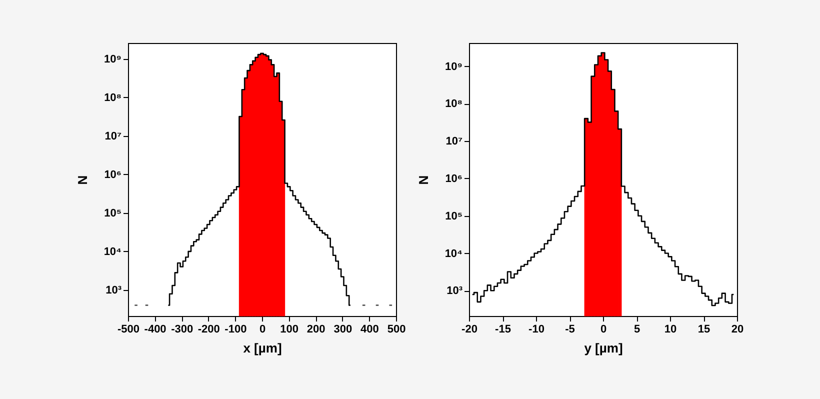  I want to click on x-tick-label: 20, so click(737, 330).